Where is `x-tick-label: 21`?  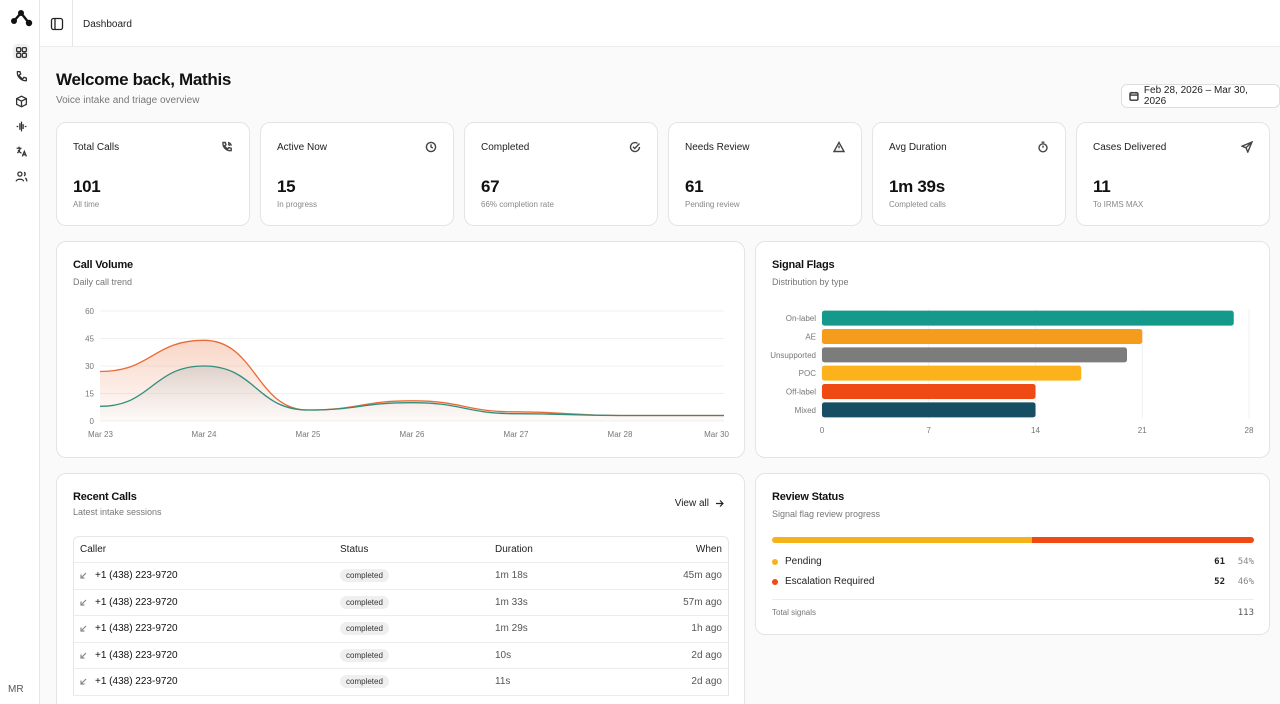
x-tick-label: 21 is located at coordinates (1142, 430).